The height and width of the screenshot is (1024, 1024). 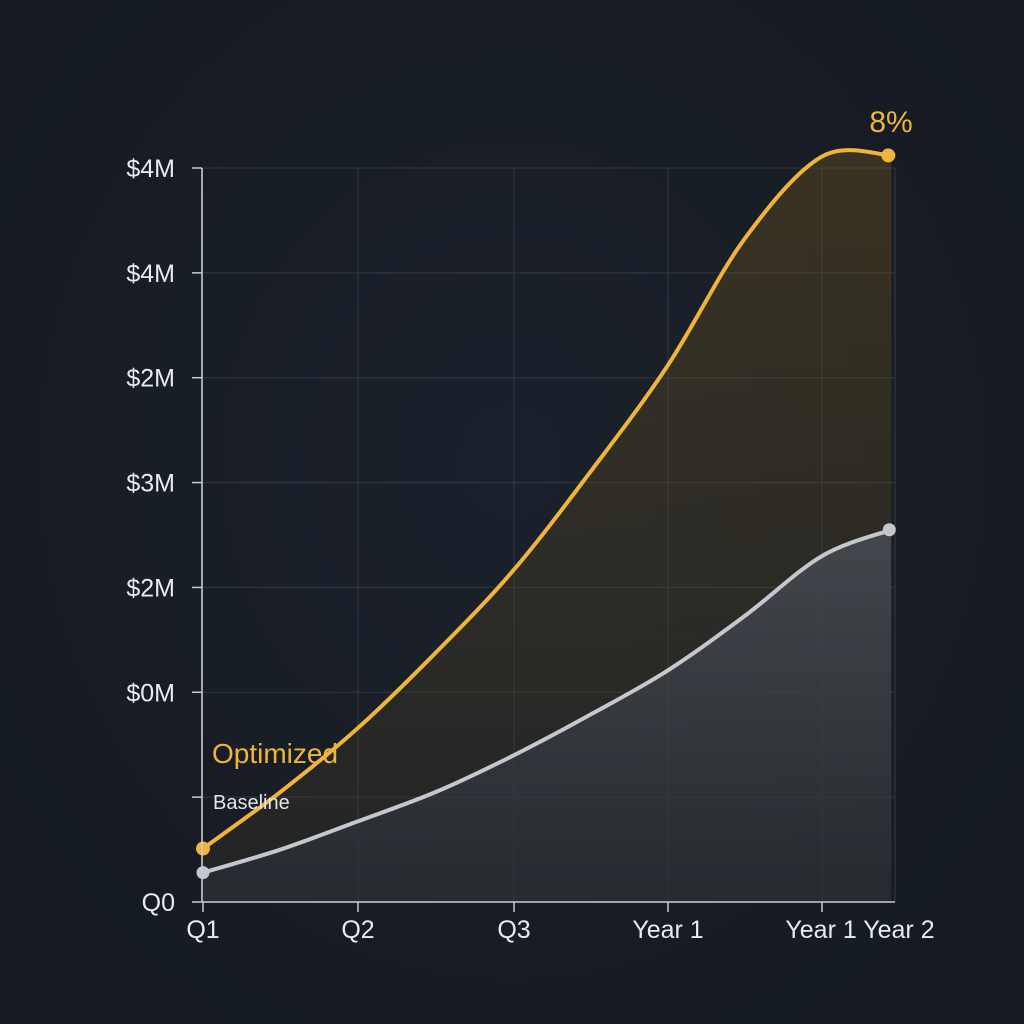 What do you see at coordinates (667, 930) in the screenshot?
I see `x-tick-label: Year 1` at bounding box center [667, 930].